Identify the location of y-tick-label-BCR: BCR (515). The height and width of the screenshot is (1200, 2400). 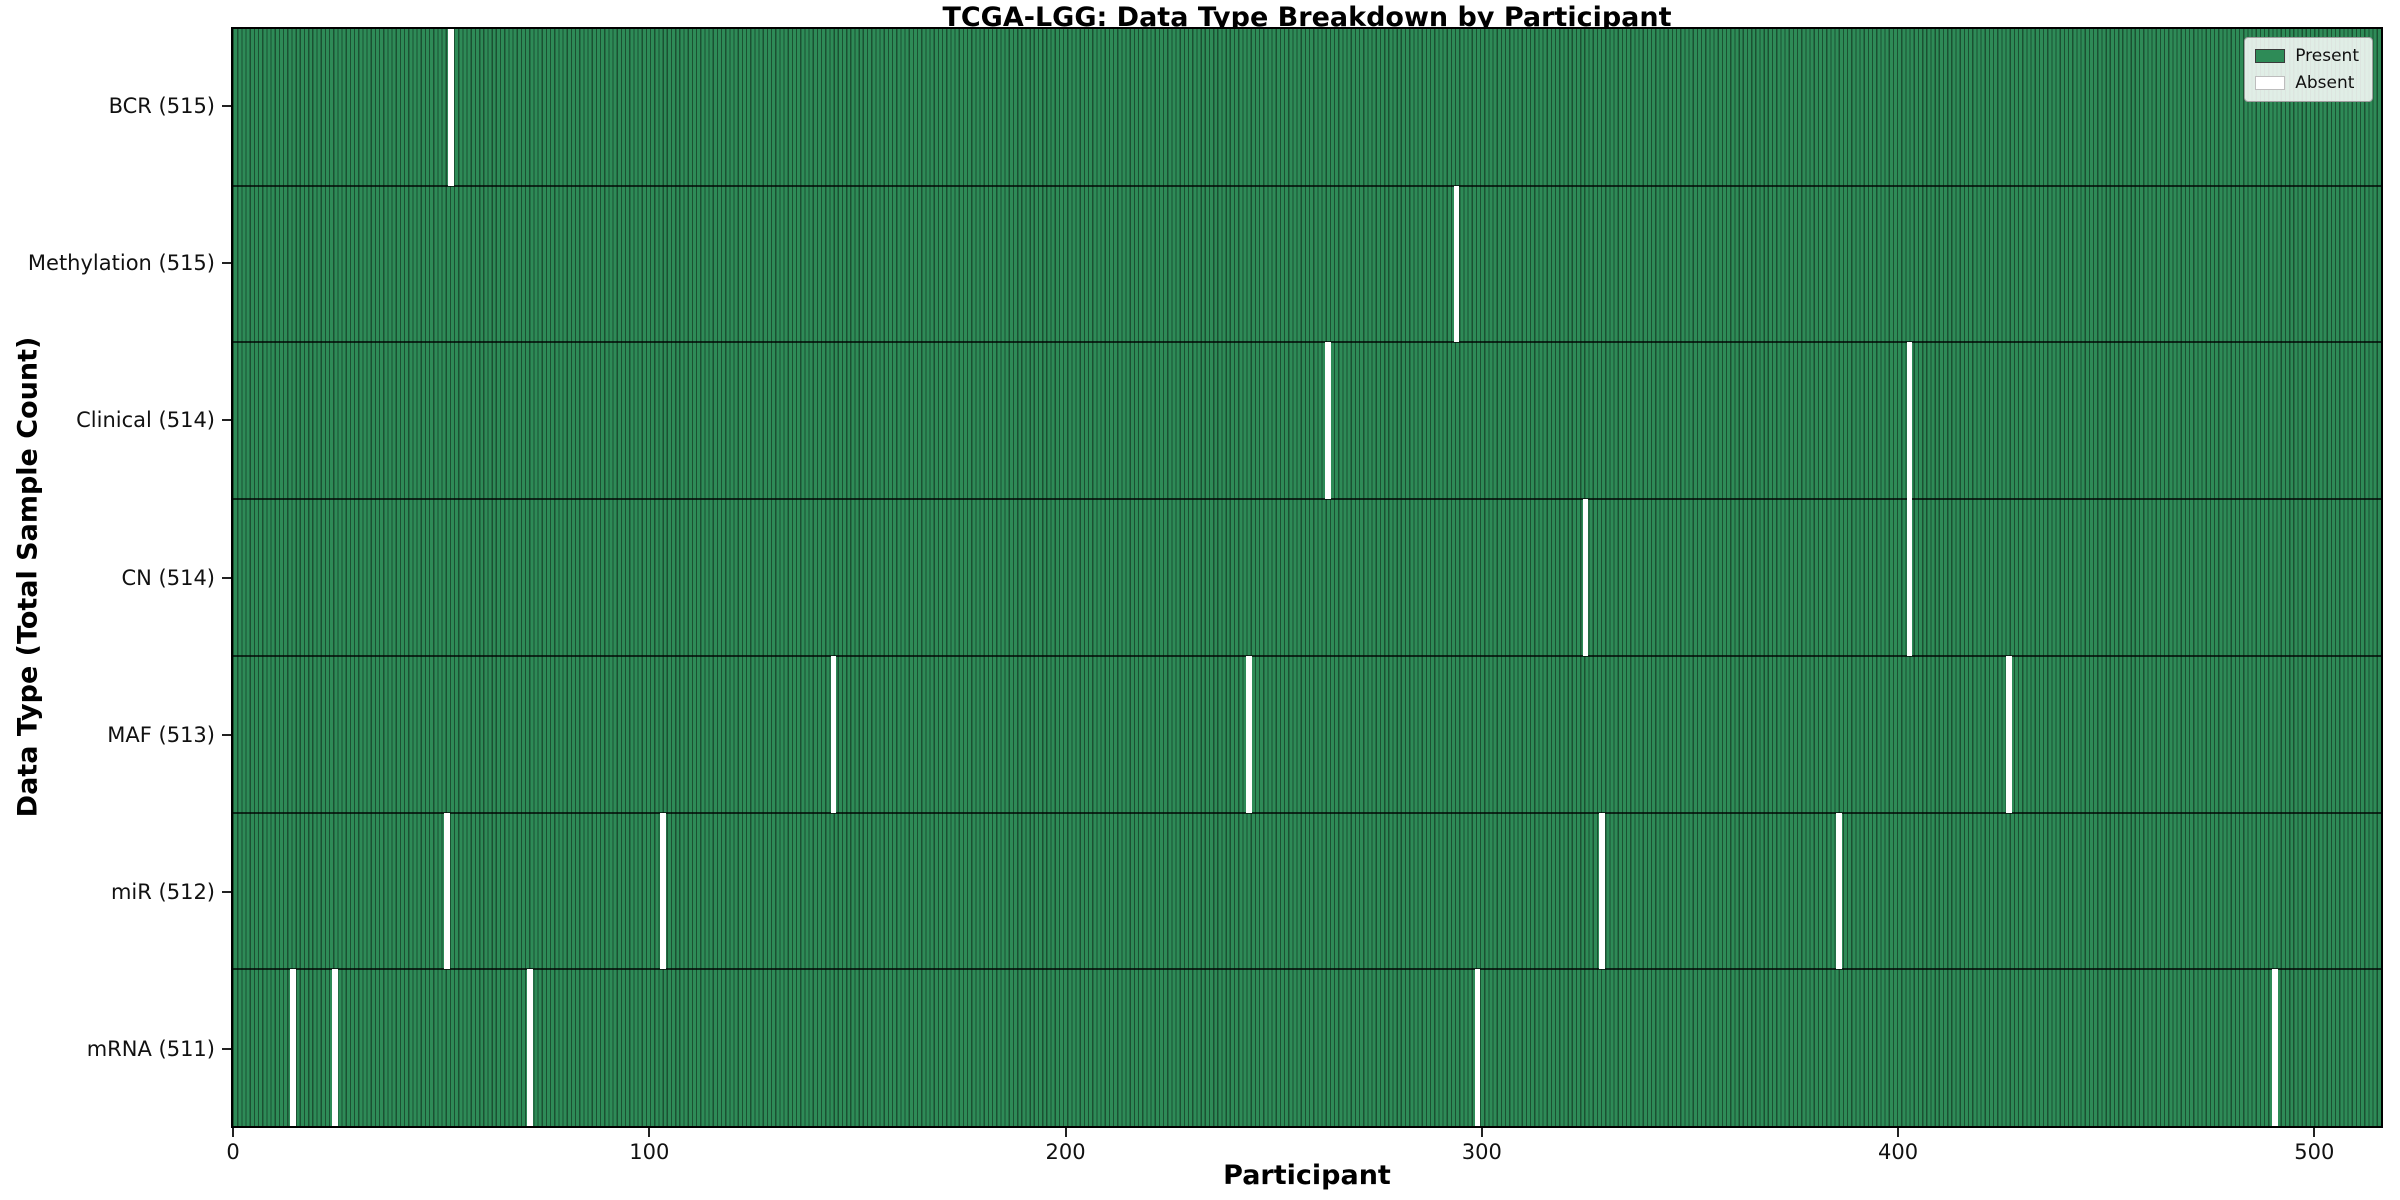
(161, 105).